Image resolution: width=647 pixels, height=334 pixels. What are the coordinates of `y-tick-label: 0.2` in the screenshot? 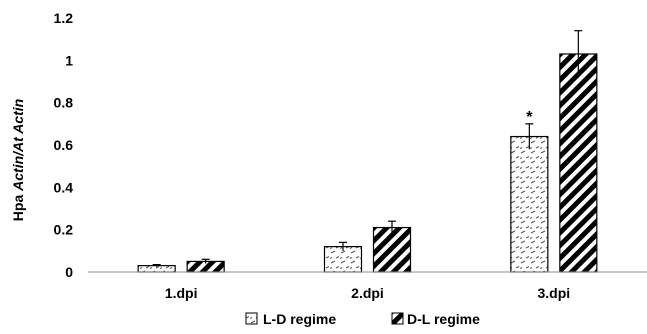 It's located at (64, 230).